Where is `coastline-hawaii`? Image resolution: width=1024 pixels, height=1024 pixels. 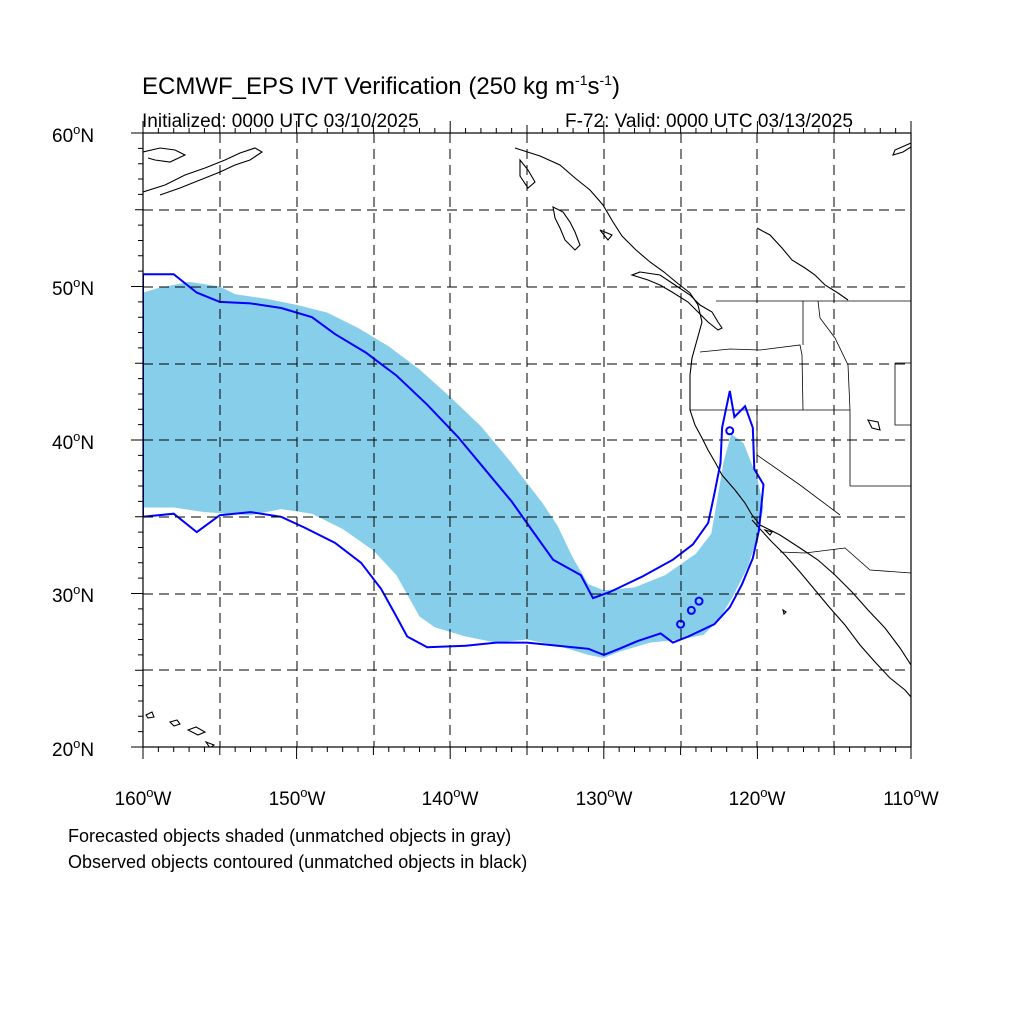 coastline-hawaii is located at coordinates (180, 729).